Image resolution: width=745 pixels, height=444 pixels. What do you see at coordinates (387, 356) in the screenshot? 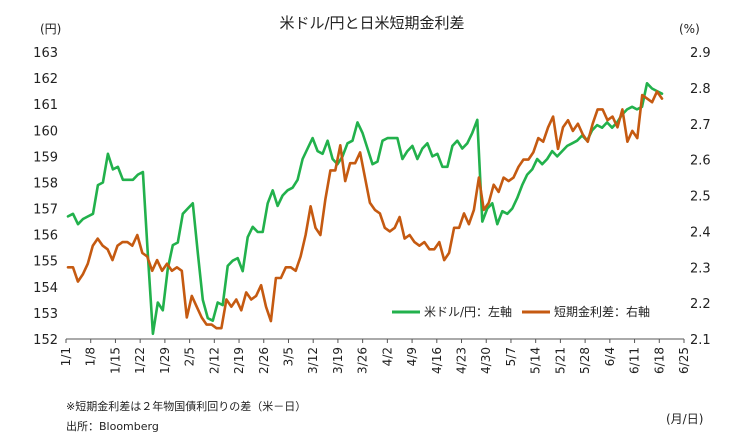
I see `x-tick-label: 4/2` at bounding box center [387, 356].